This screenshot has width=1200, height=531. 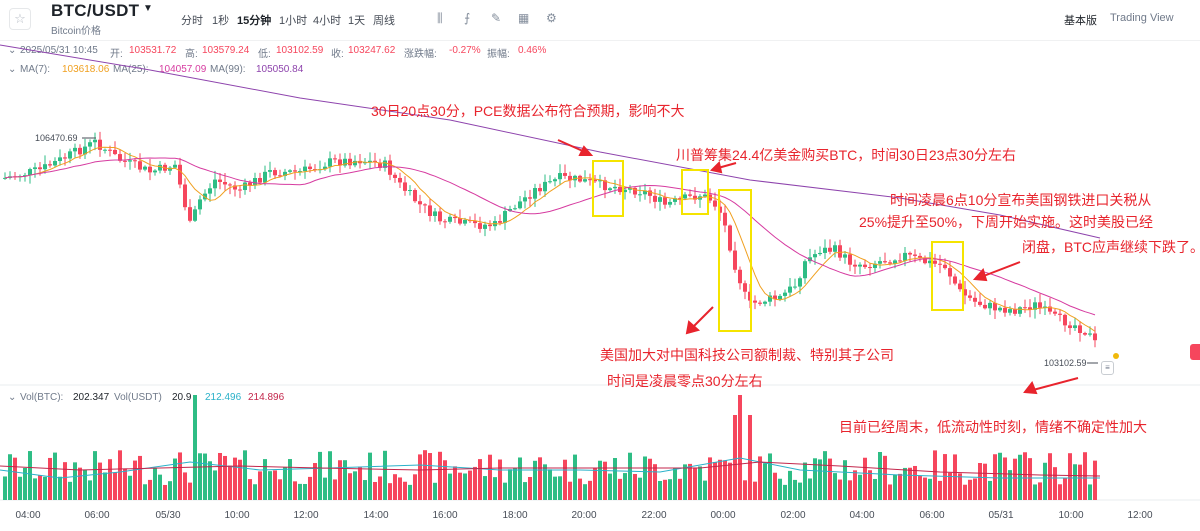 I want to click on timeframe-tab: 周线, so click(x=384, y=21).